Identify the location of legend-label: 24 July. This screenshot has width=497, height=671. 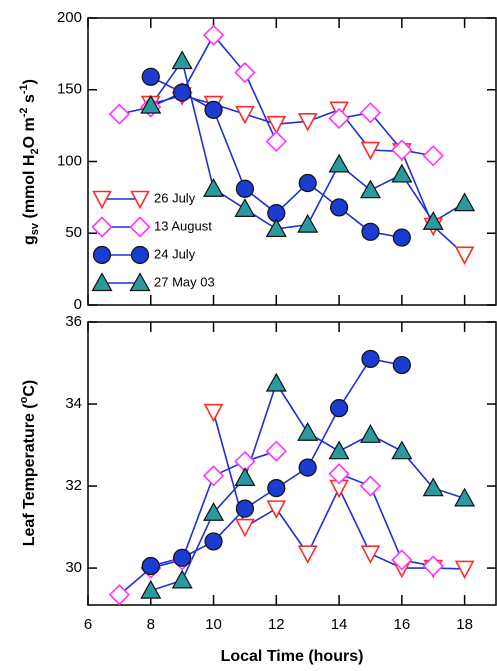
(175, 253).